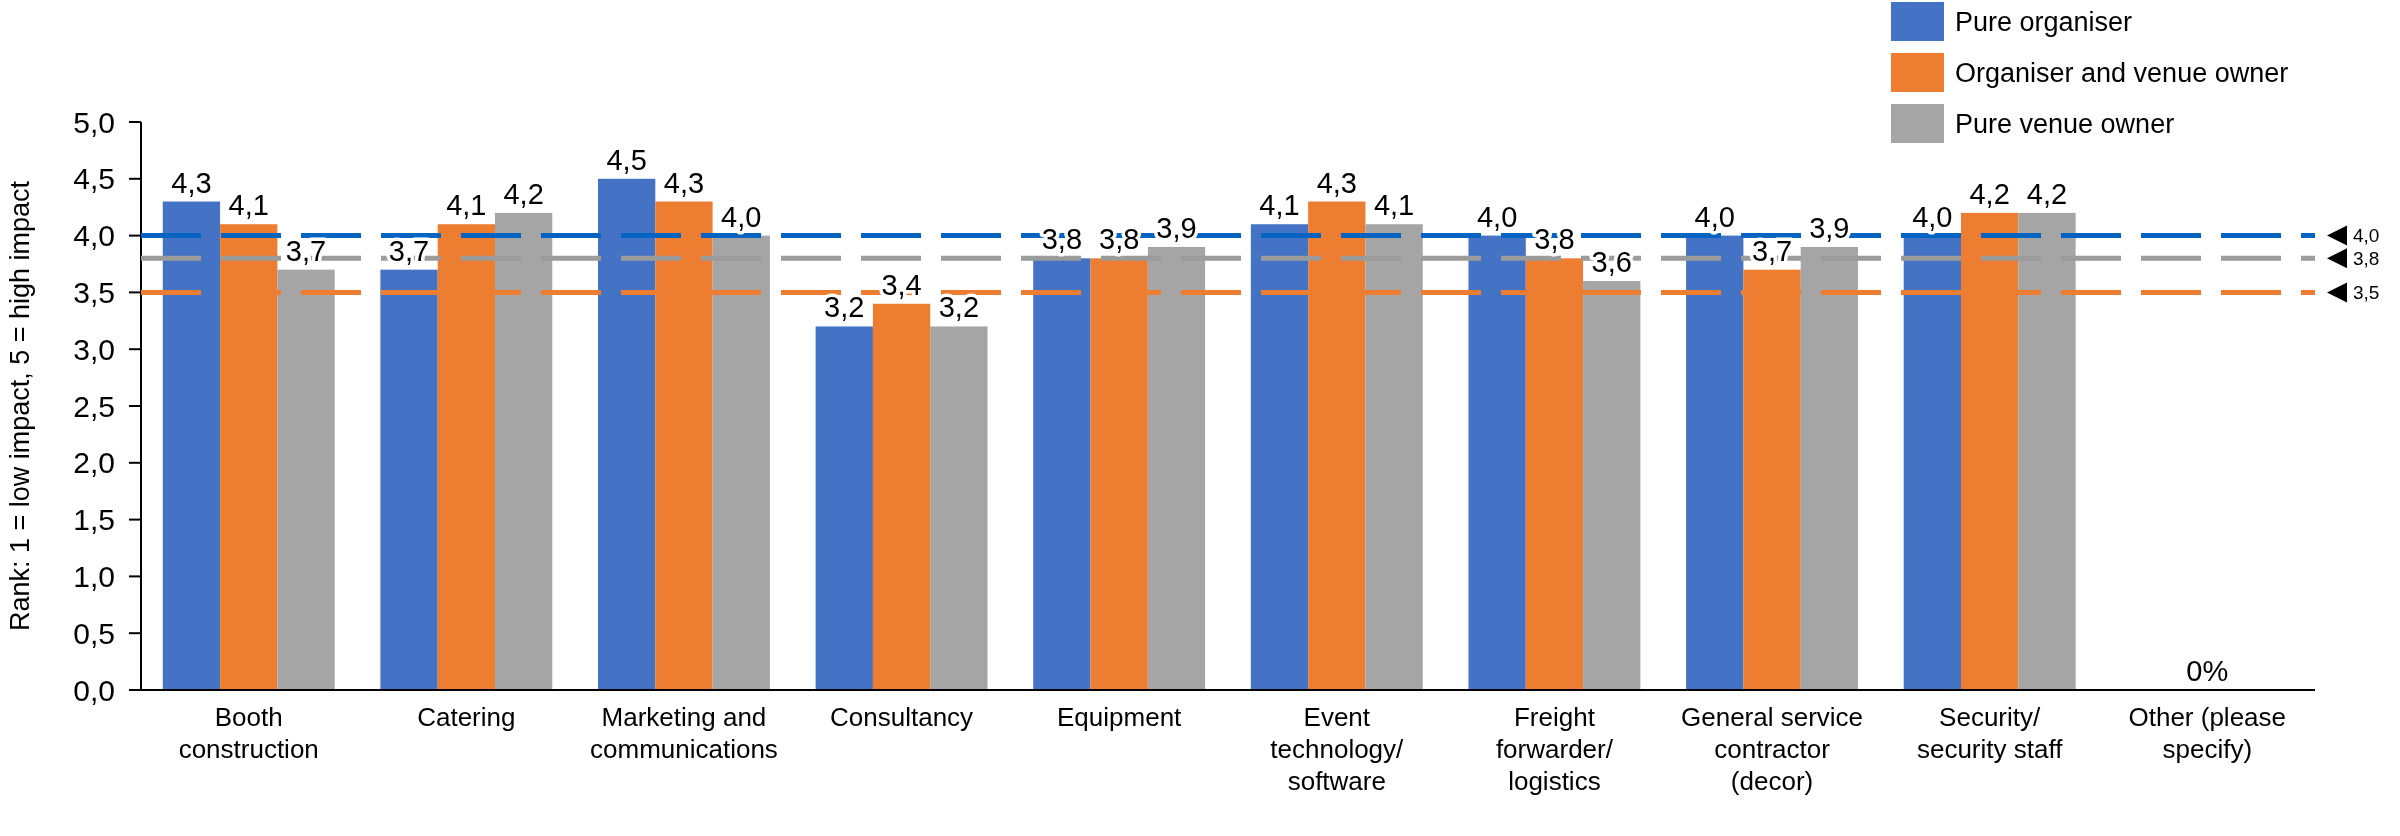 Image resolution: width=2400 pixels, height=836 pixels. Describe the element at coordinates (94, 236) in the screenshot. I see `y-tick-label: 4,0` at that location.